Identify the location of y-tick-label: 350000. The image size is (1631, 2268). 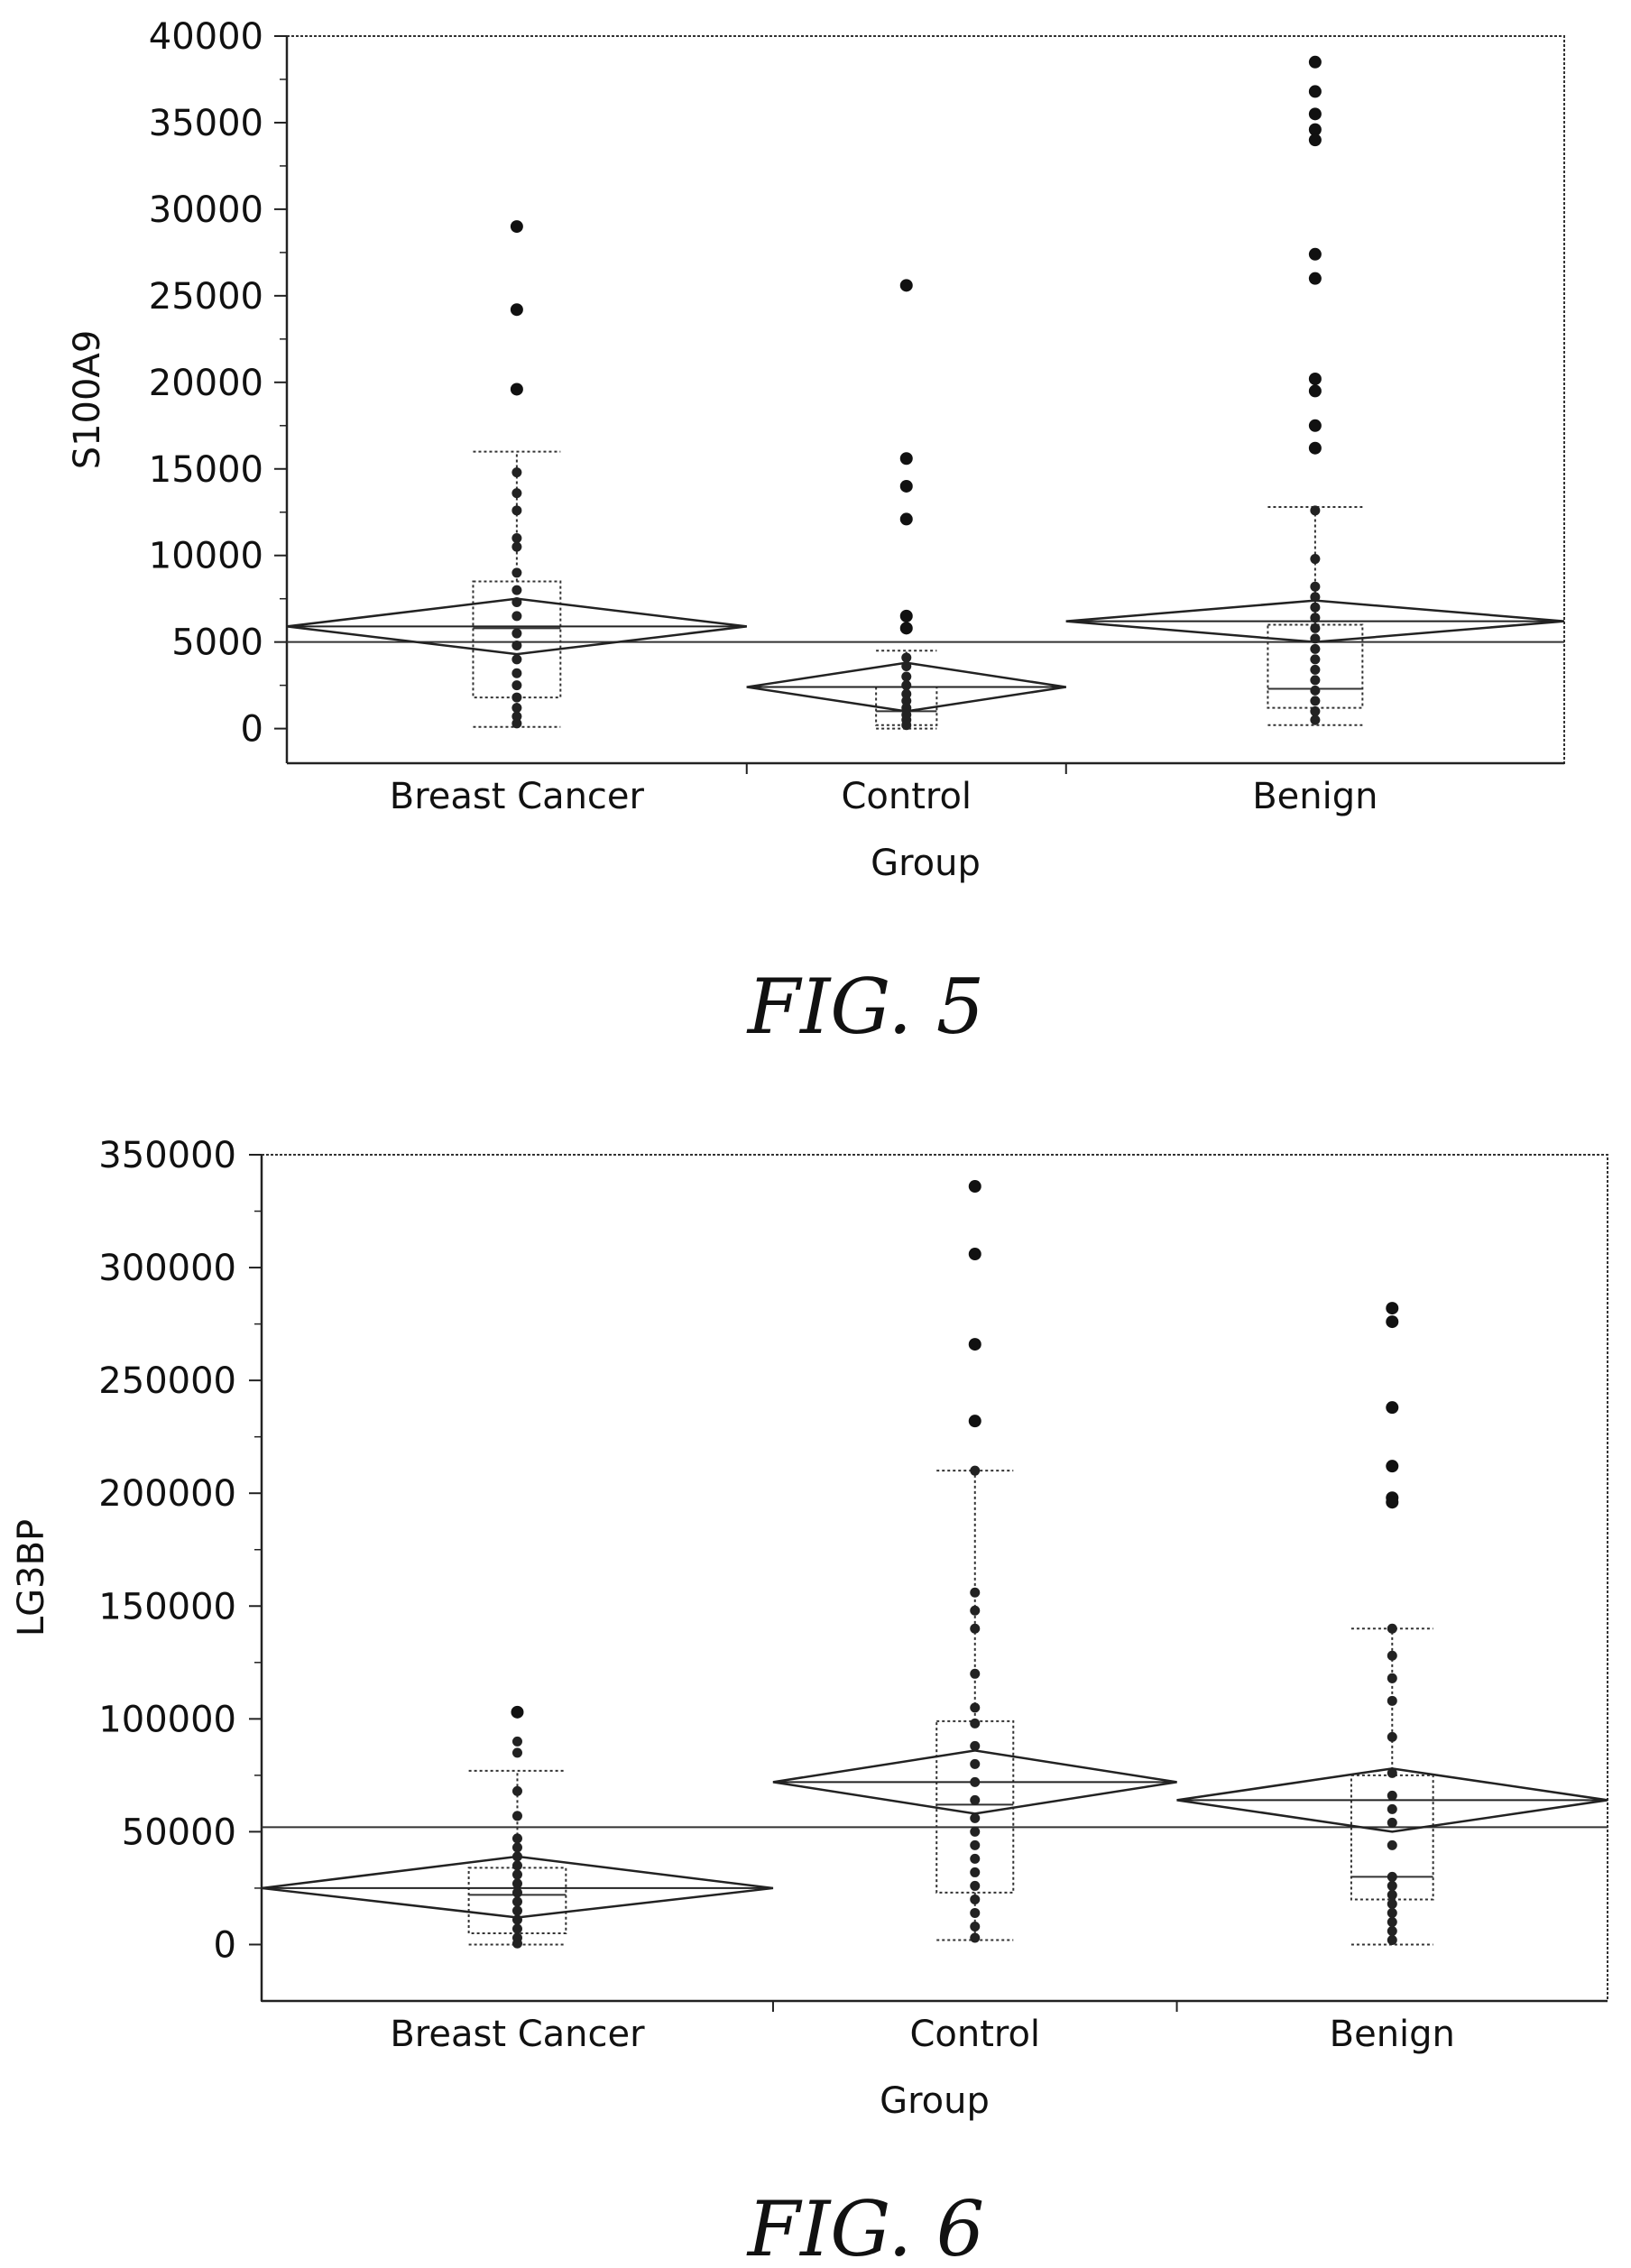
(167, 1155).